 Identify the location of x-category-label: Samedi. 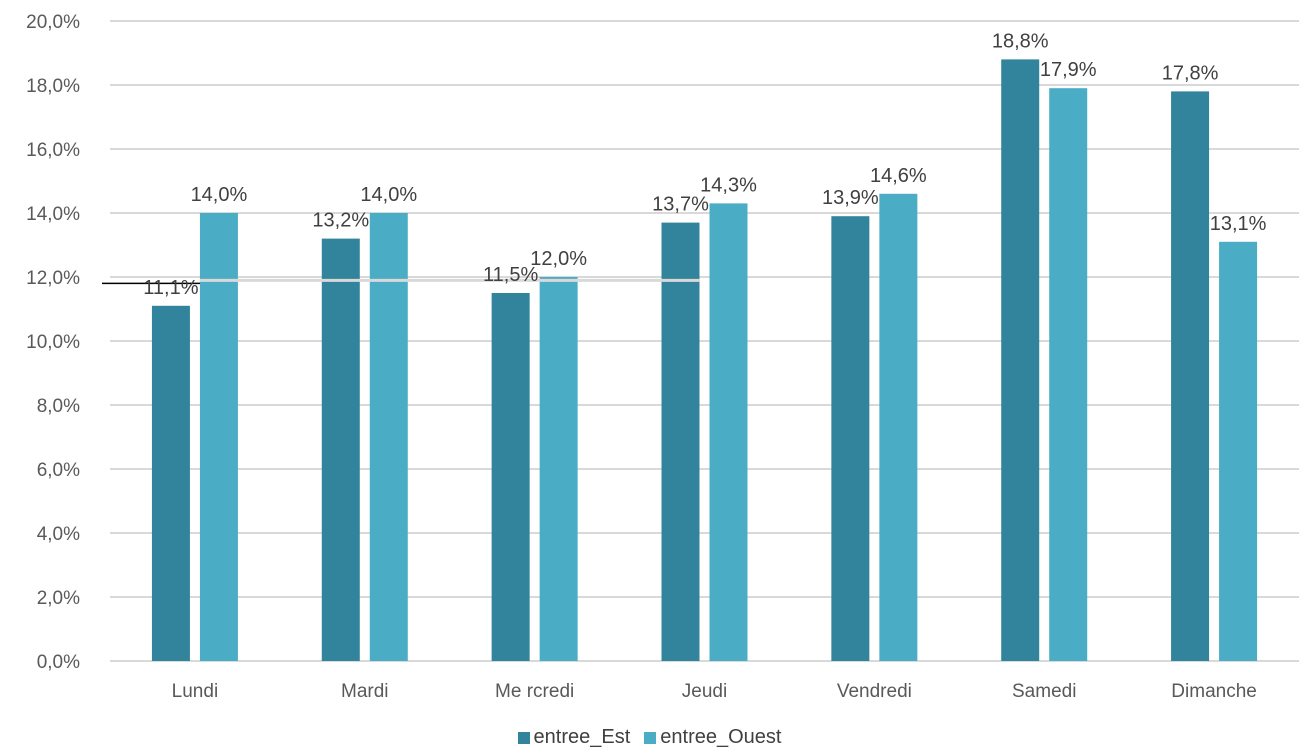
(1044, 691).